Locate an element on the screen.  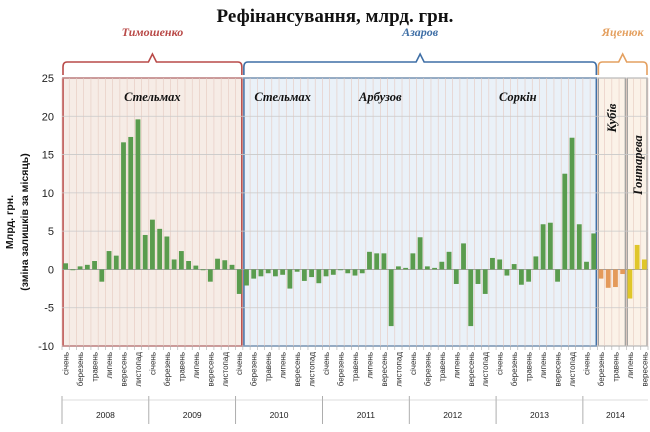
y-tick-label: 15 is located at coordinates (48, 156).